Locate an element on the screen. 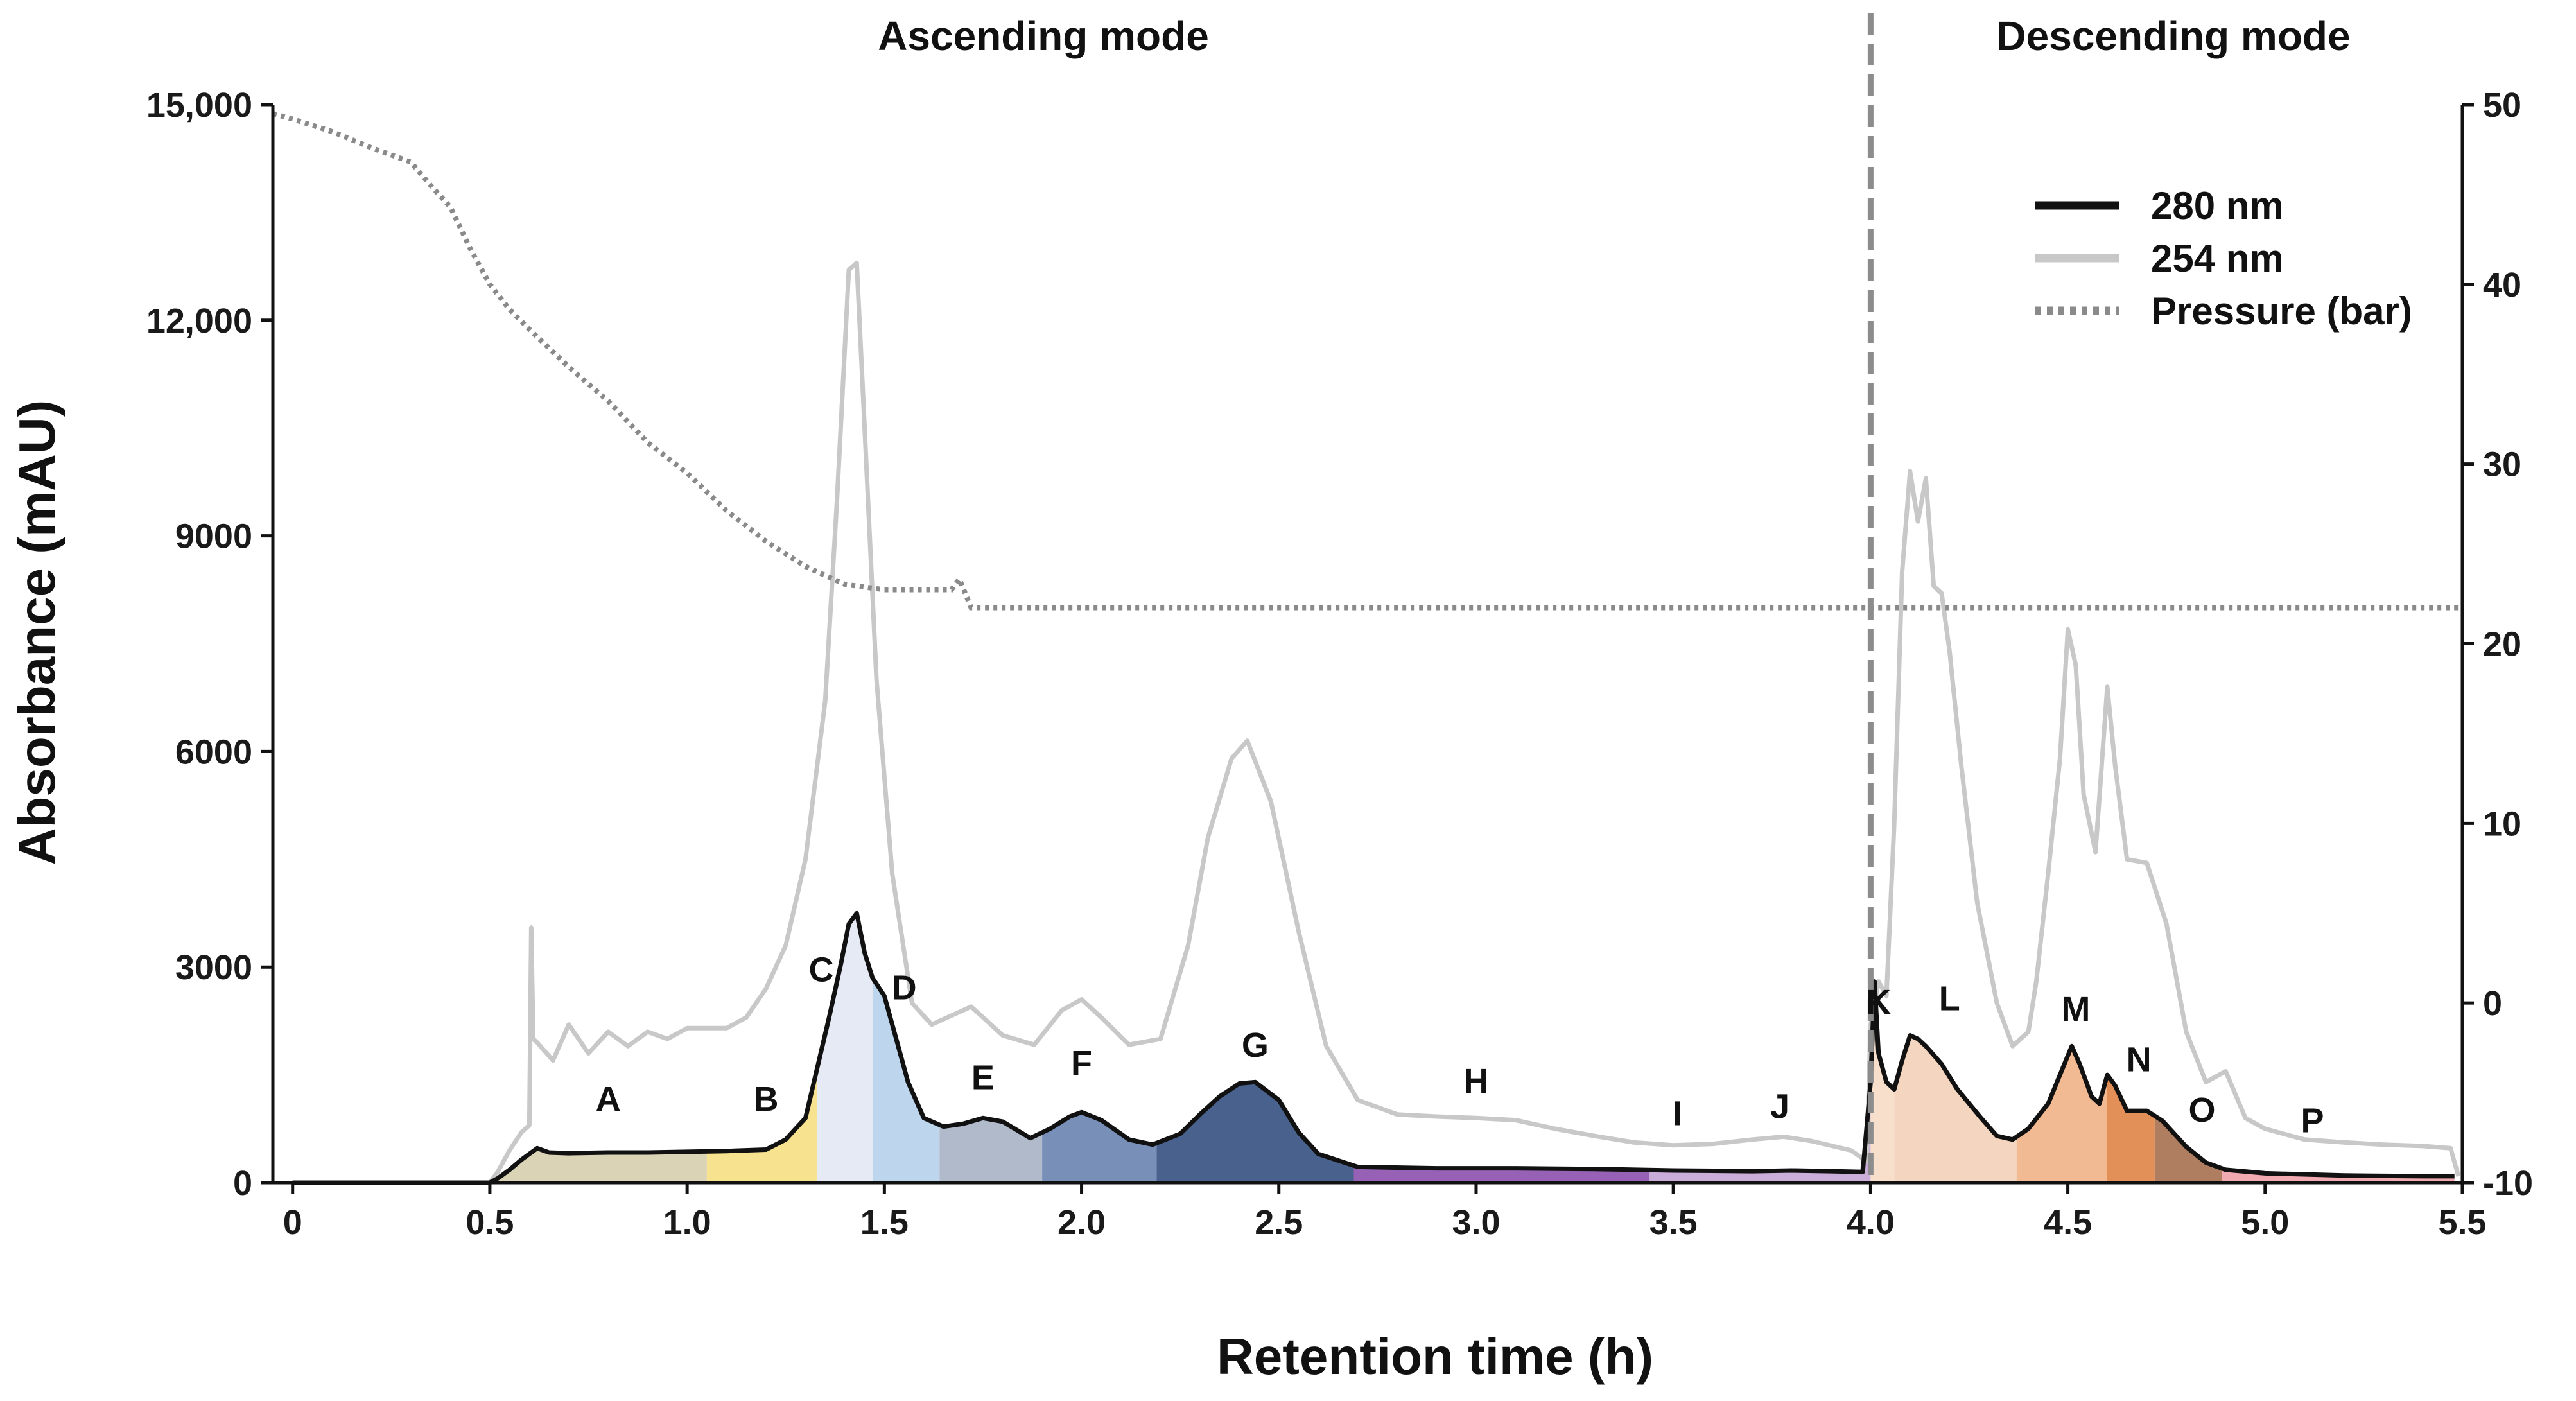 The image size is (2576, 1401). fraction-label-d: D is located at coordinates (904, 988).